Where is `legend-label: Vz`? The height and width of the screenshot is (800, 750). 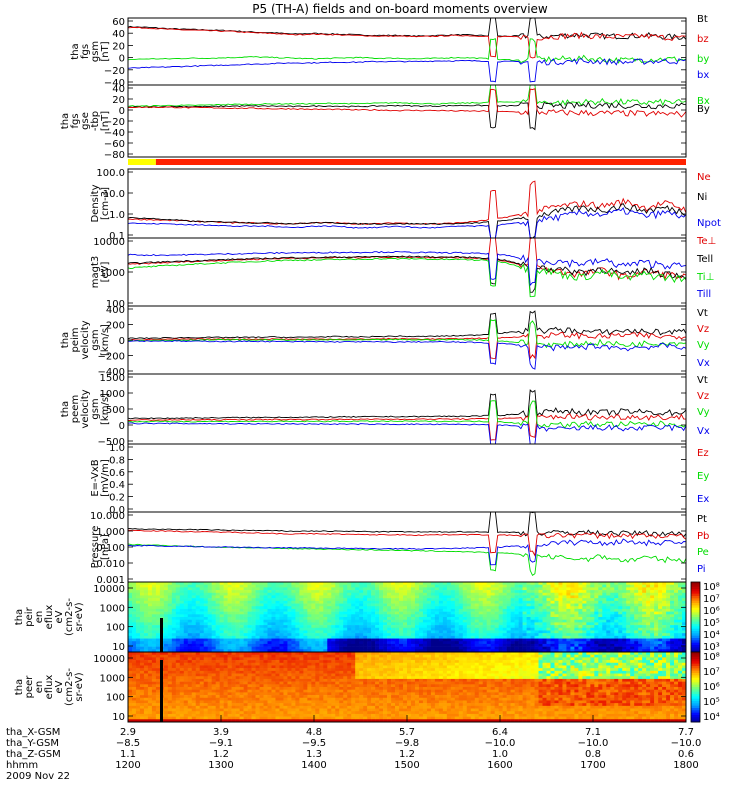
legend-label: Vz is located at coordinates (703, 329).